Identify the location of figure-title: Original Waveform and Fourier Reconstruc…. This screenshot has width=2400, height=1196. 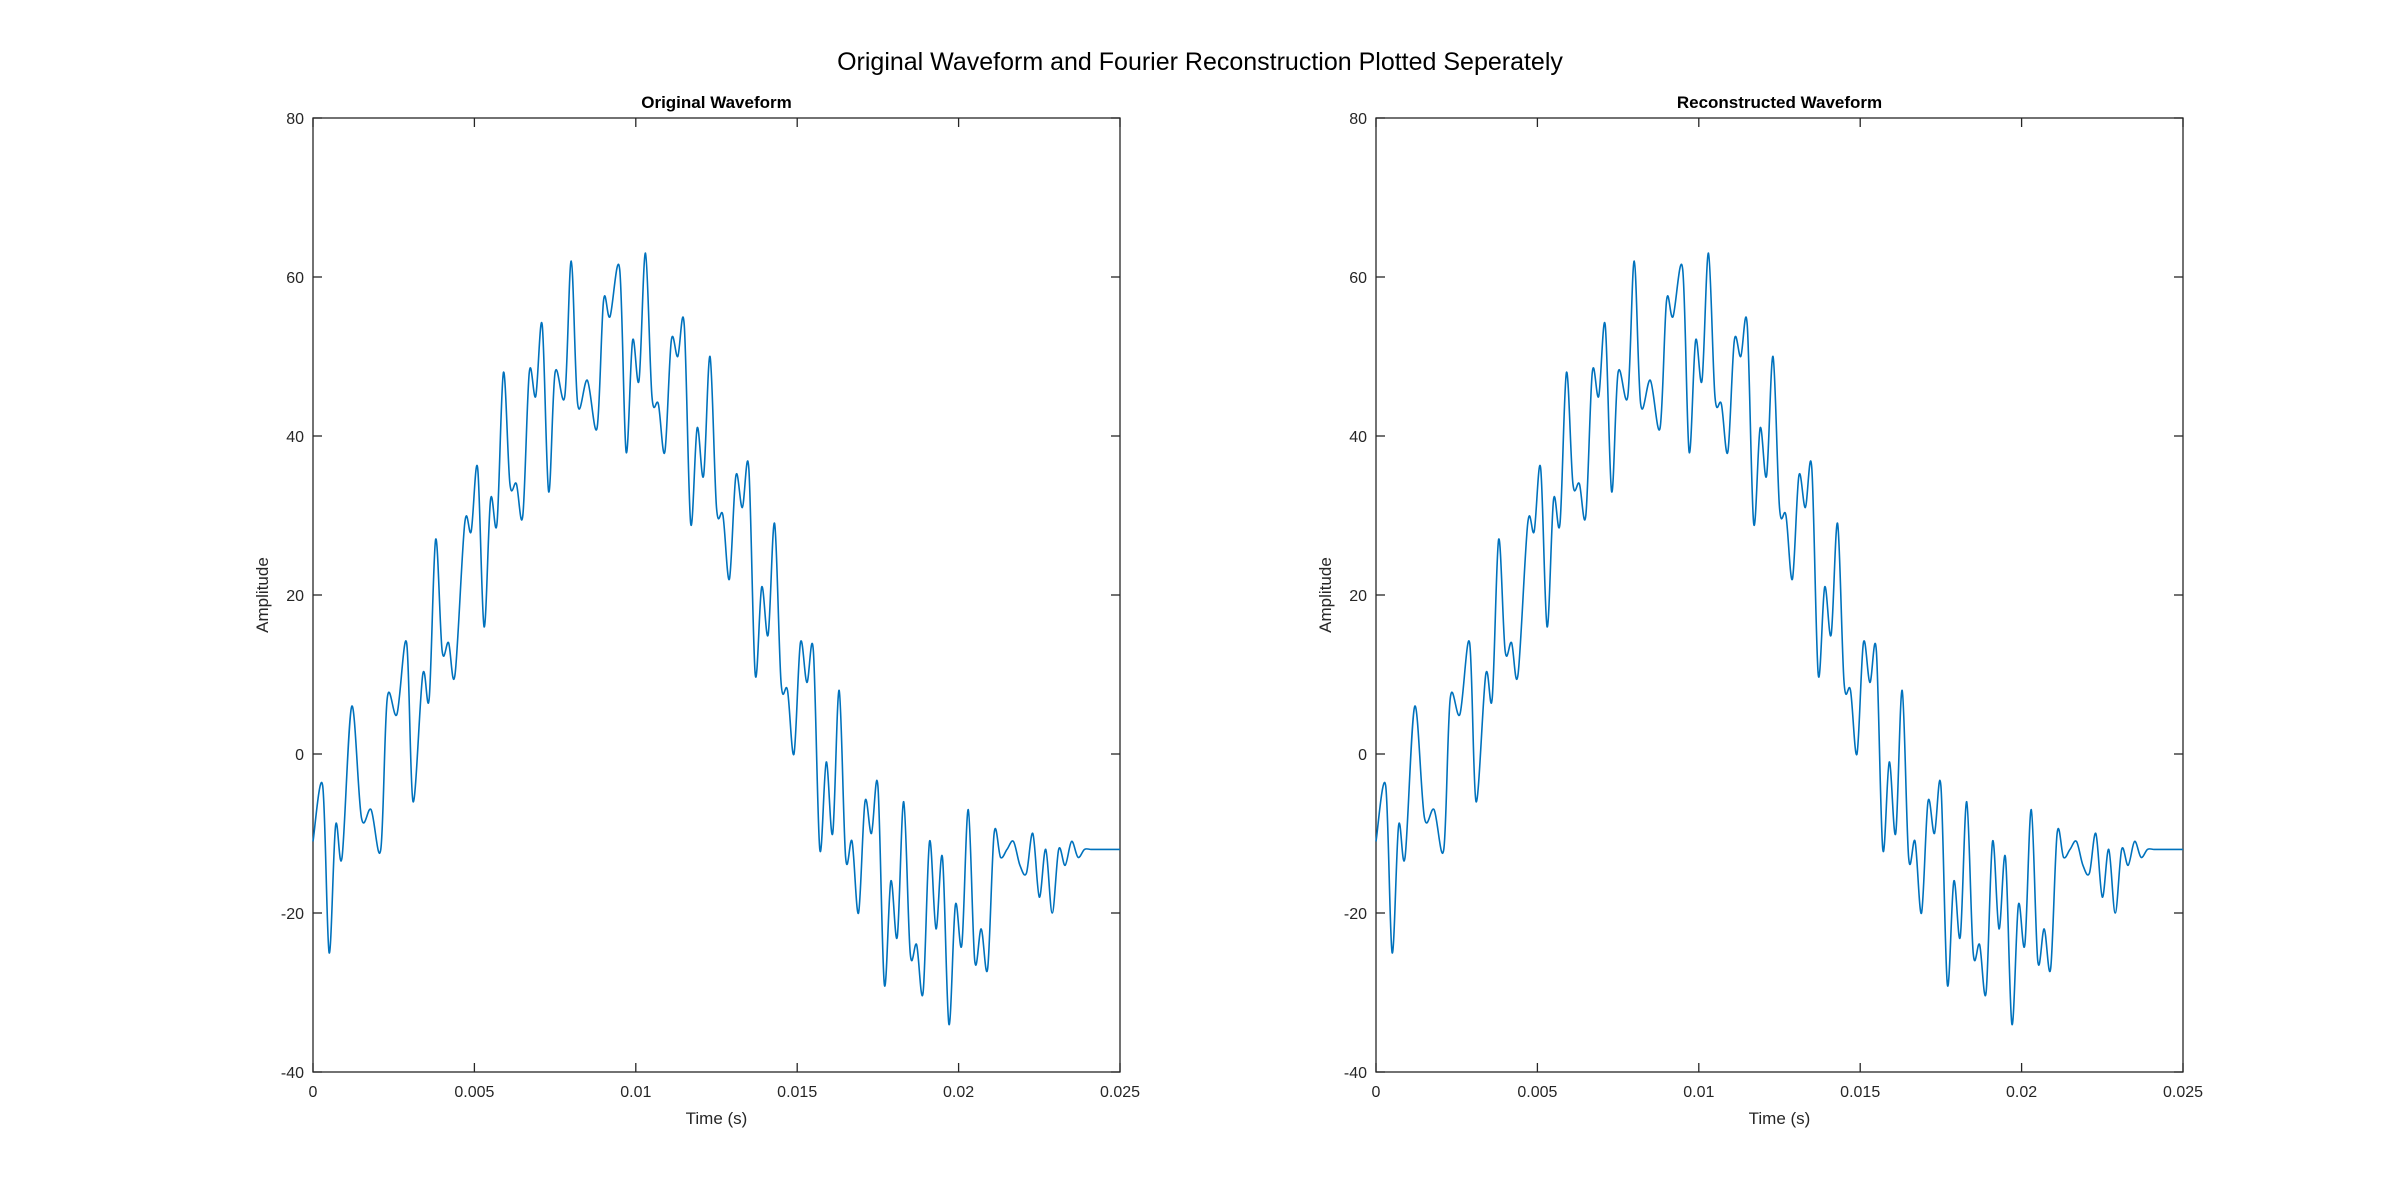
(1200, 62).